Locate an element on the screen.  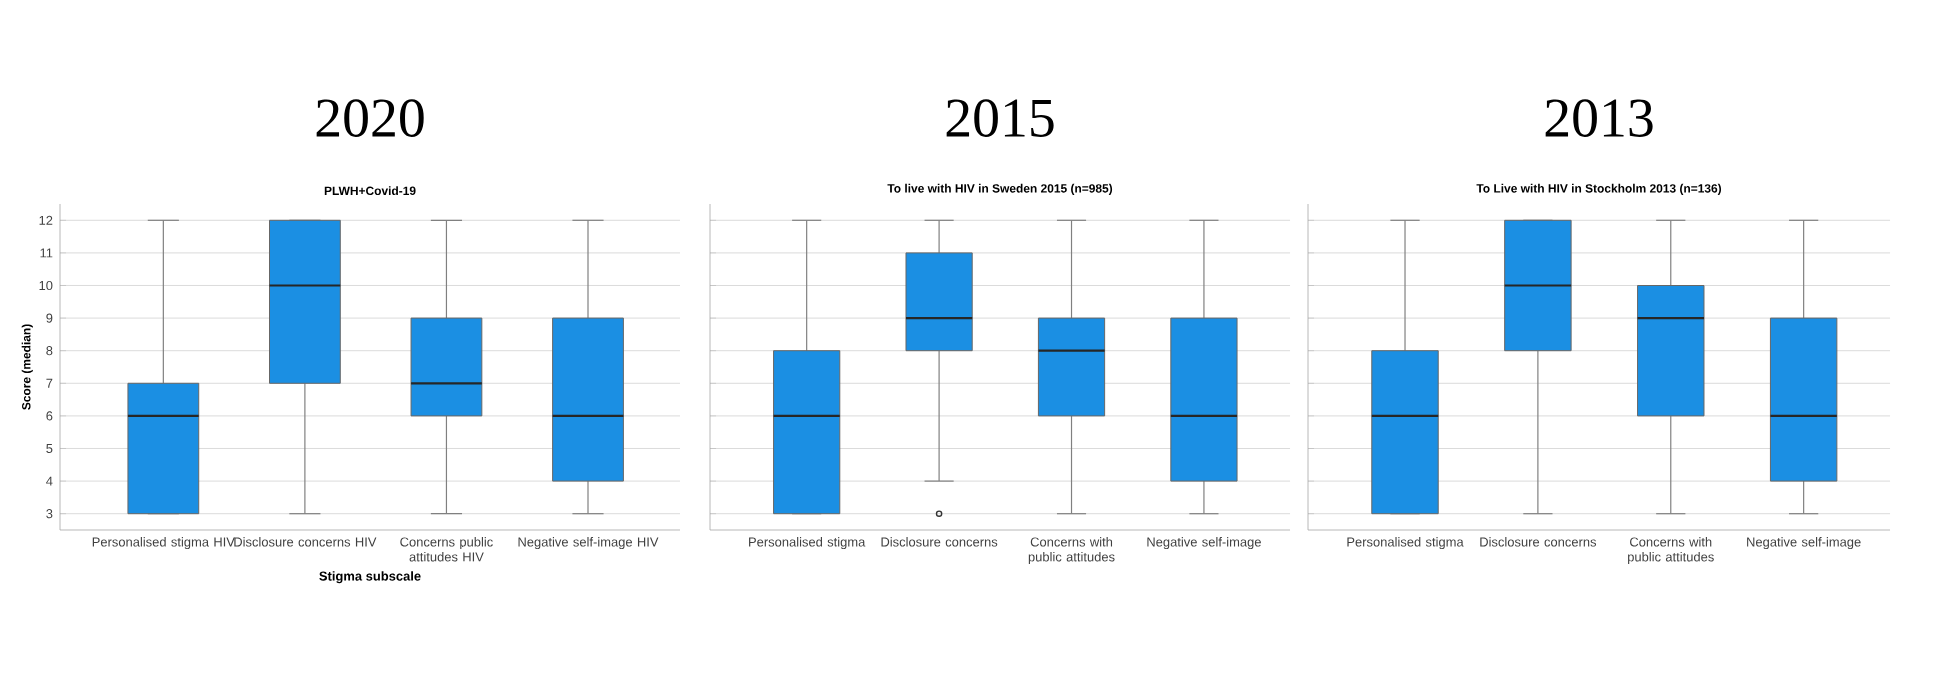
chart-title: 2015 is located at coordinates (1000, 118).